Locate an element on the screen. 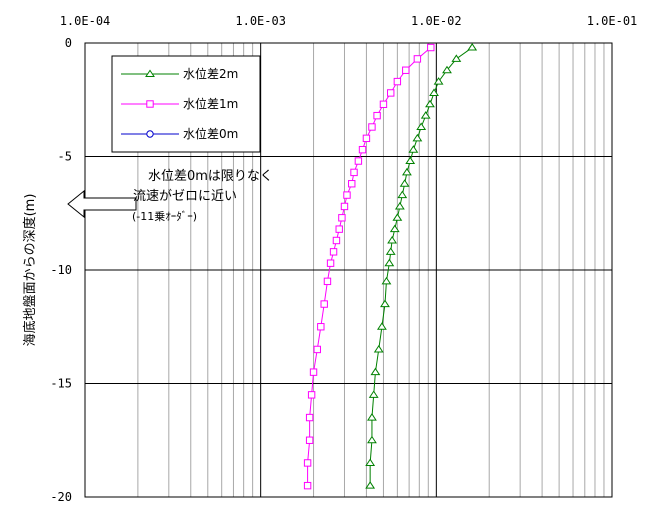 The image size is (645, 508). y-tick-label: -5 is located at coordinates (65, 157).